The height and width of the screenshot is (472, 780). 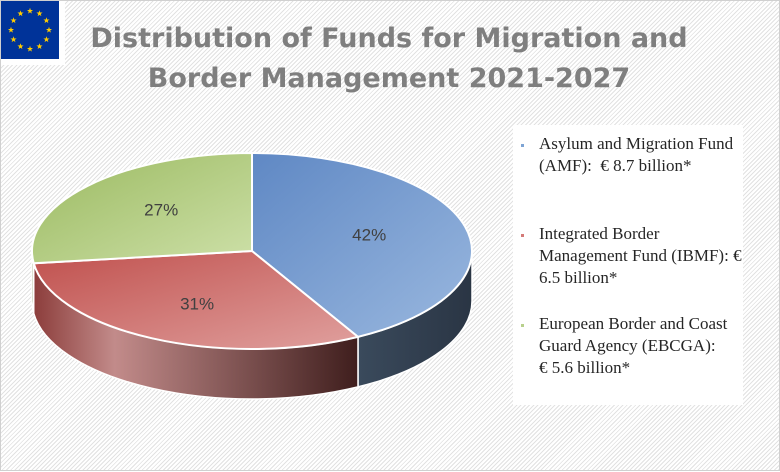 I want to click on legend-marker-amf, so click(x=522, y=145).